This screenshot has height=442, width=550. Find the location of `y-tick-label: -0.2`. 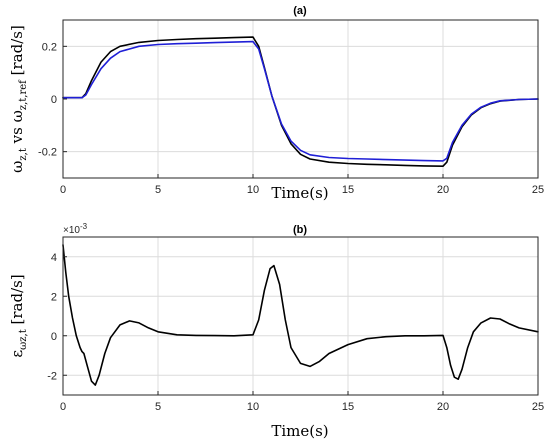

y-tick-label: -0.2 is located at coordinates (47, 153).